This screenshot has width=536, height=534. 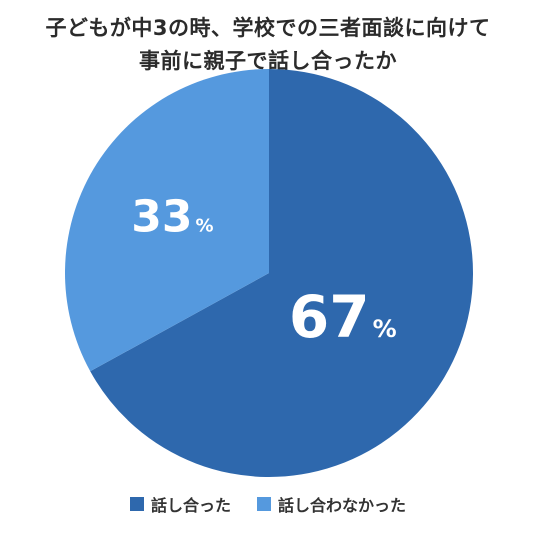 I want to click on legend-item-not-discussed: 話し合わなかった, so click(x=331, y=504).